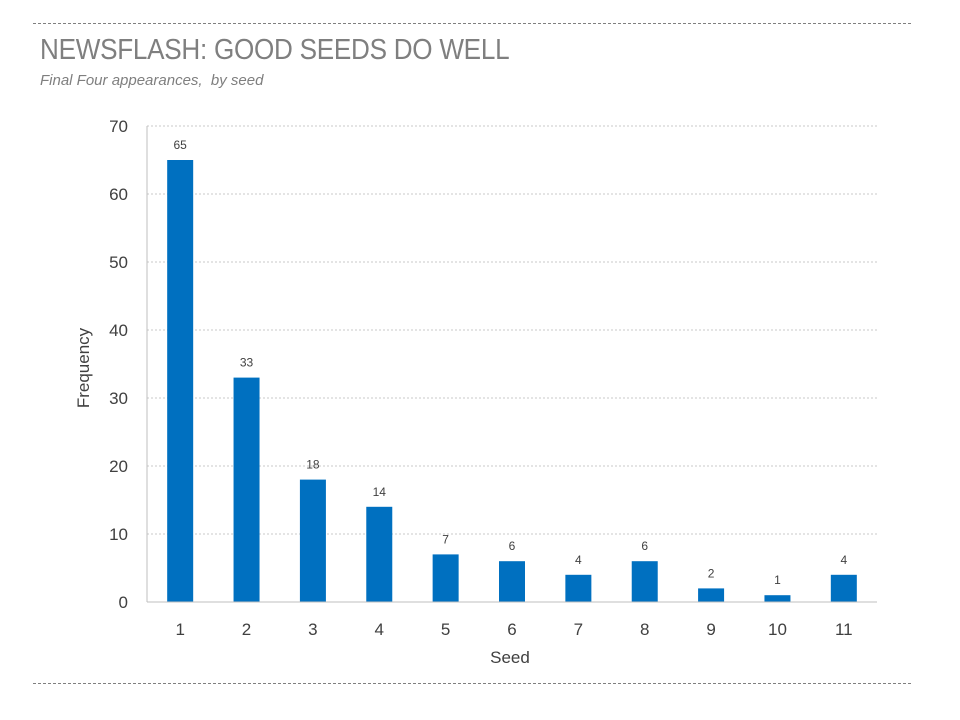 The image size is (960, 720). What do you see at coordinates (777, 629) in the screenshot?
I see `x-tick-label: 10` at bounding box center [777, 629].